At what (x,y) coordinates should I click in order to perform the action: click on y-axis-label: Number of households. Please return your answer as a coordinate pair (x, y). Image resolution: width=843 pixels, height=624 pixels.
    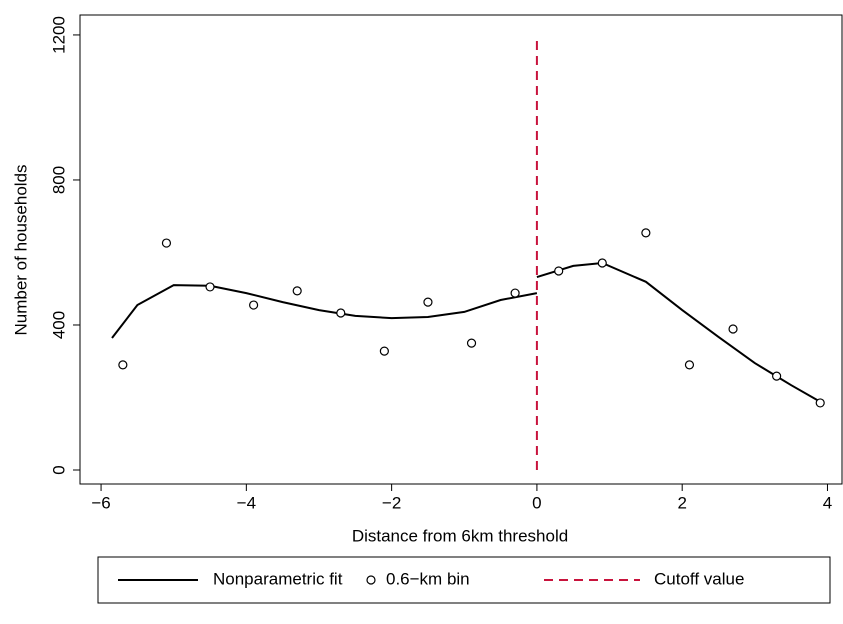
    Looking at the image, I should click on (20, 249).